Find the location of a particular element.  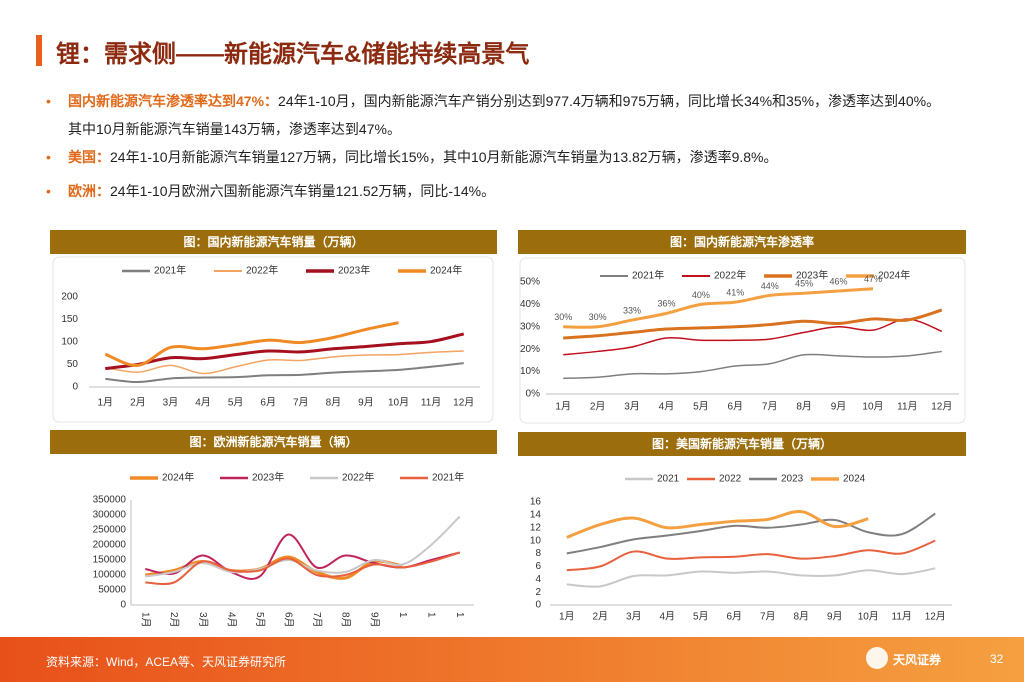

y-tick-label: 20% is located at coordinates (530, 349).